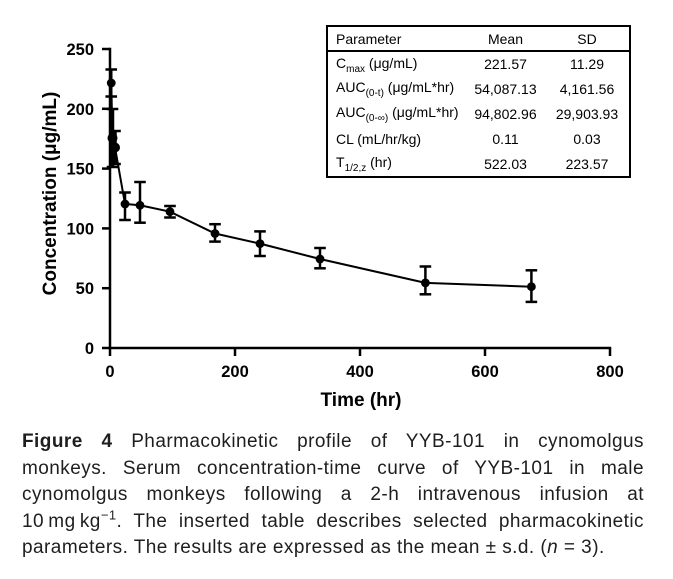 This screenshot has width=673, height=579. I want to click on svg-text: 150, so click(80, 170).